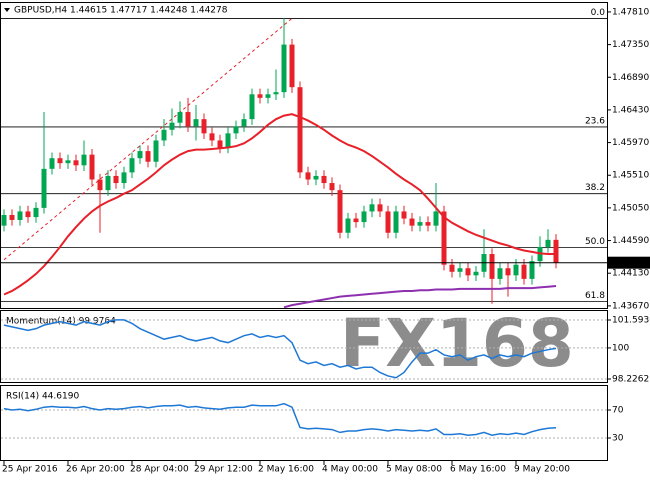 This screenshot has width=650, height=480. What do you see at coordinates (286, 470) in the screenshot?
I see `x-tick-label: 2 May 16:00` at bounding box center [286, 470].